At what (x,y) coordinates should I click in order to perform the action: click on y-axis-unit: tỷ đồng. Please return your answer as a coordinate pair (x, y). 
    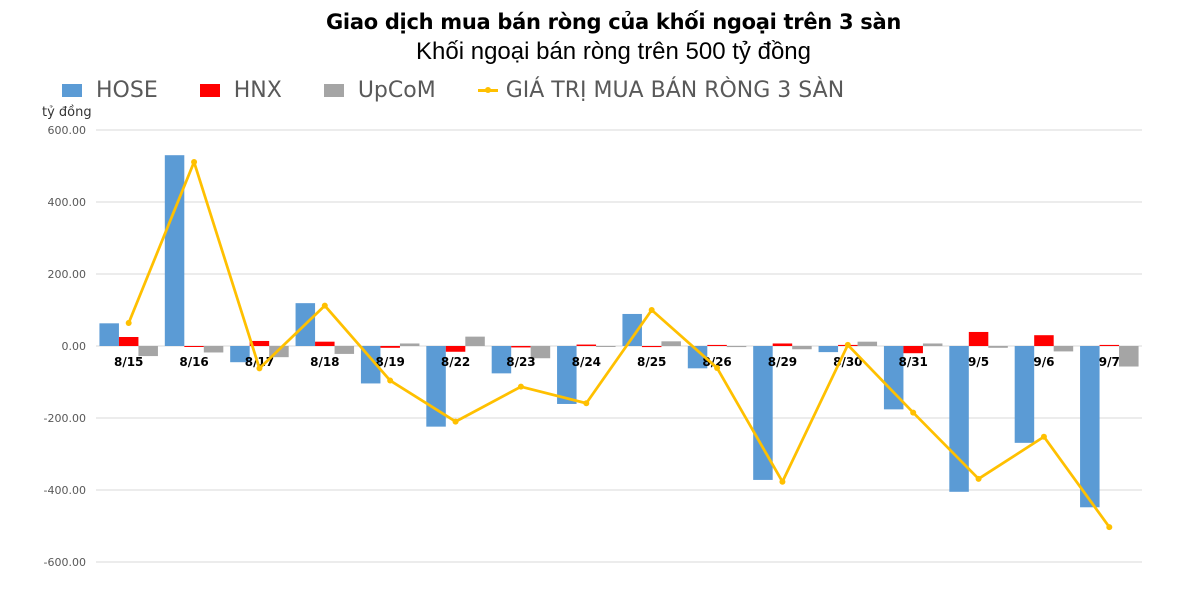
    Looking at the image, I should click on (67, 112).